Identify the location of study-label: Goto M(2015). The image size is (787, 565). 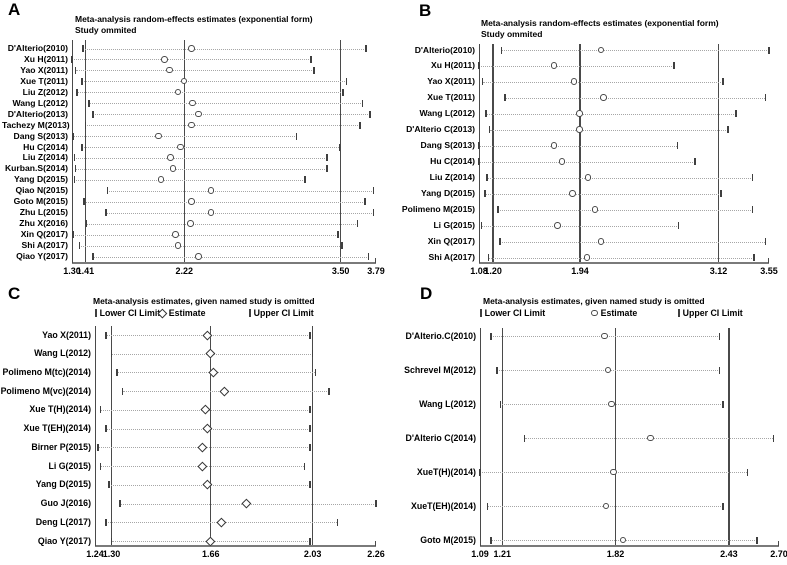
(40, 201).